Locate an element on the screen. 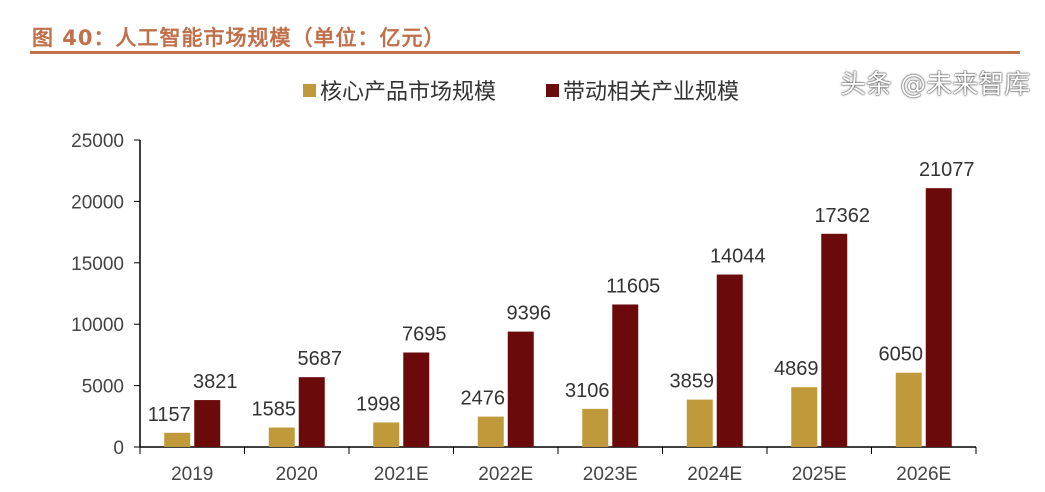 The width and height of the screenshot is (1045, 492). data-label: 7695 is located at coordinates (424, 335).